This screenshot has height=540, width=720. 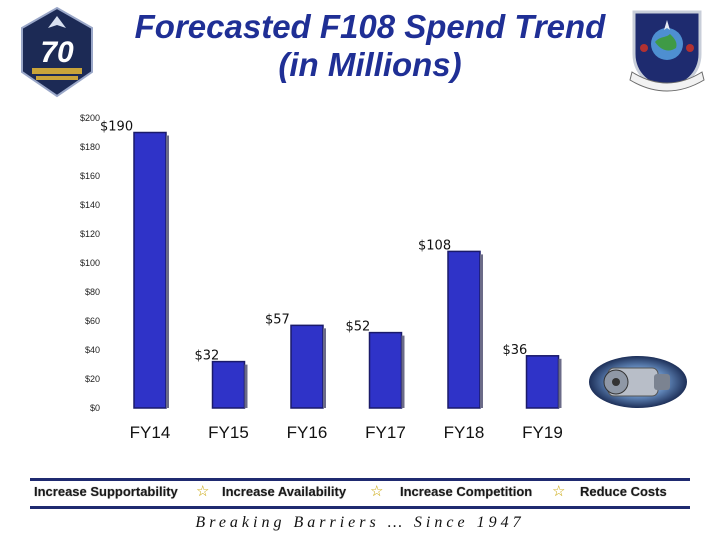 I want to click on goal-reduce-costs: Reduce Costs, so click(x=623, y=491).